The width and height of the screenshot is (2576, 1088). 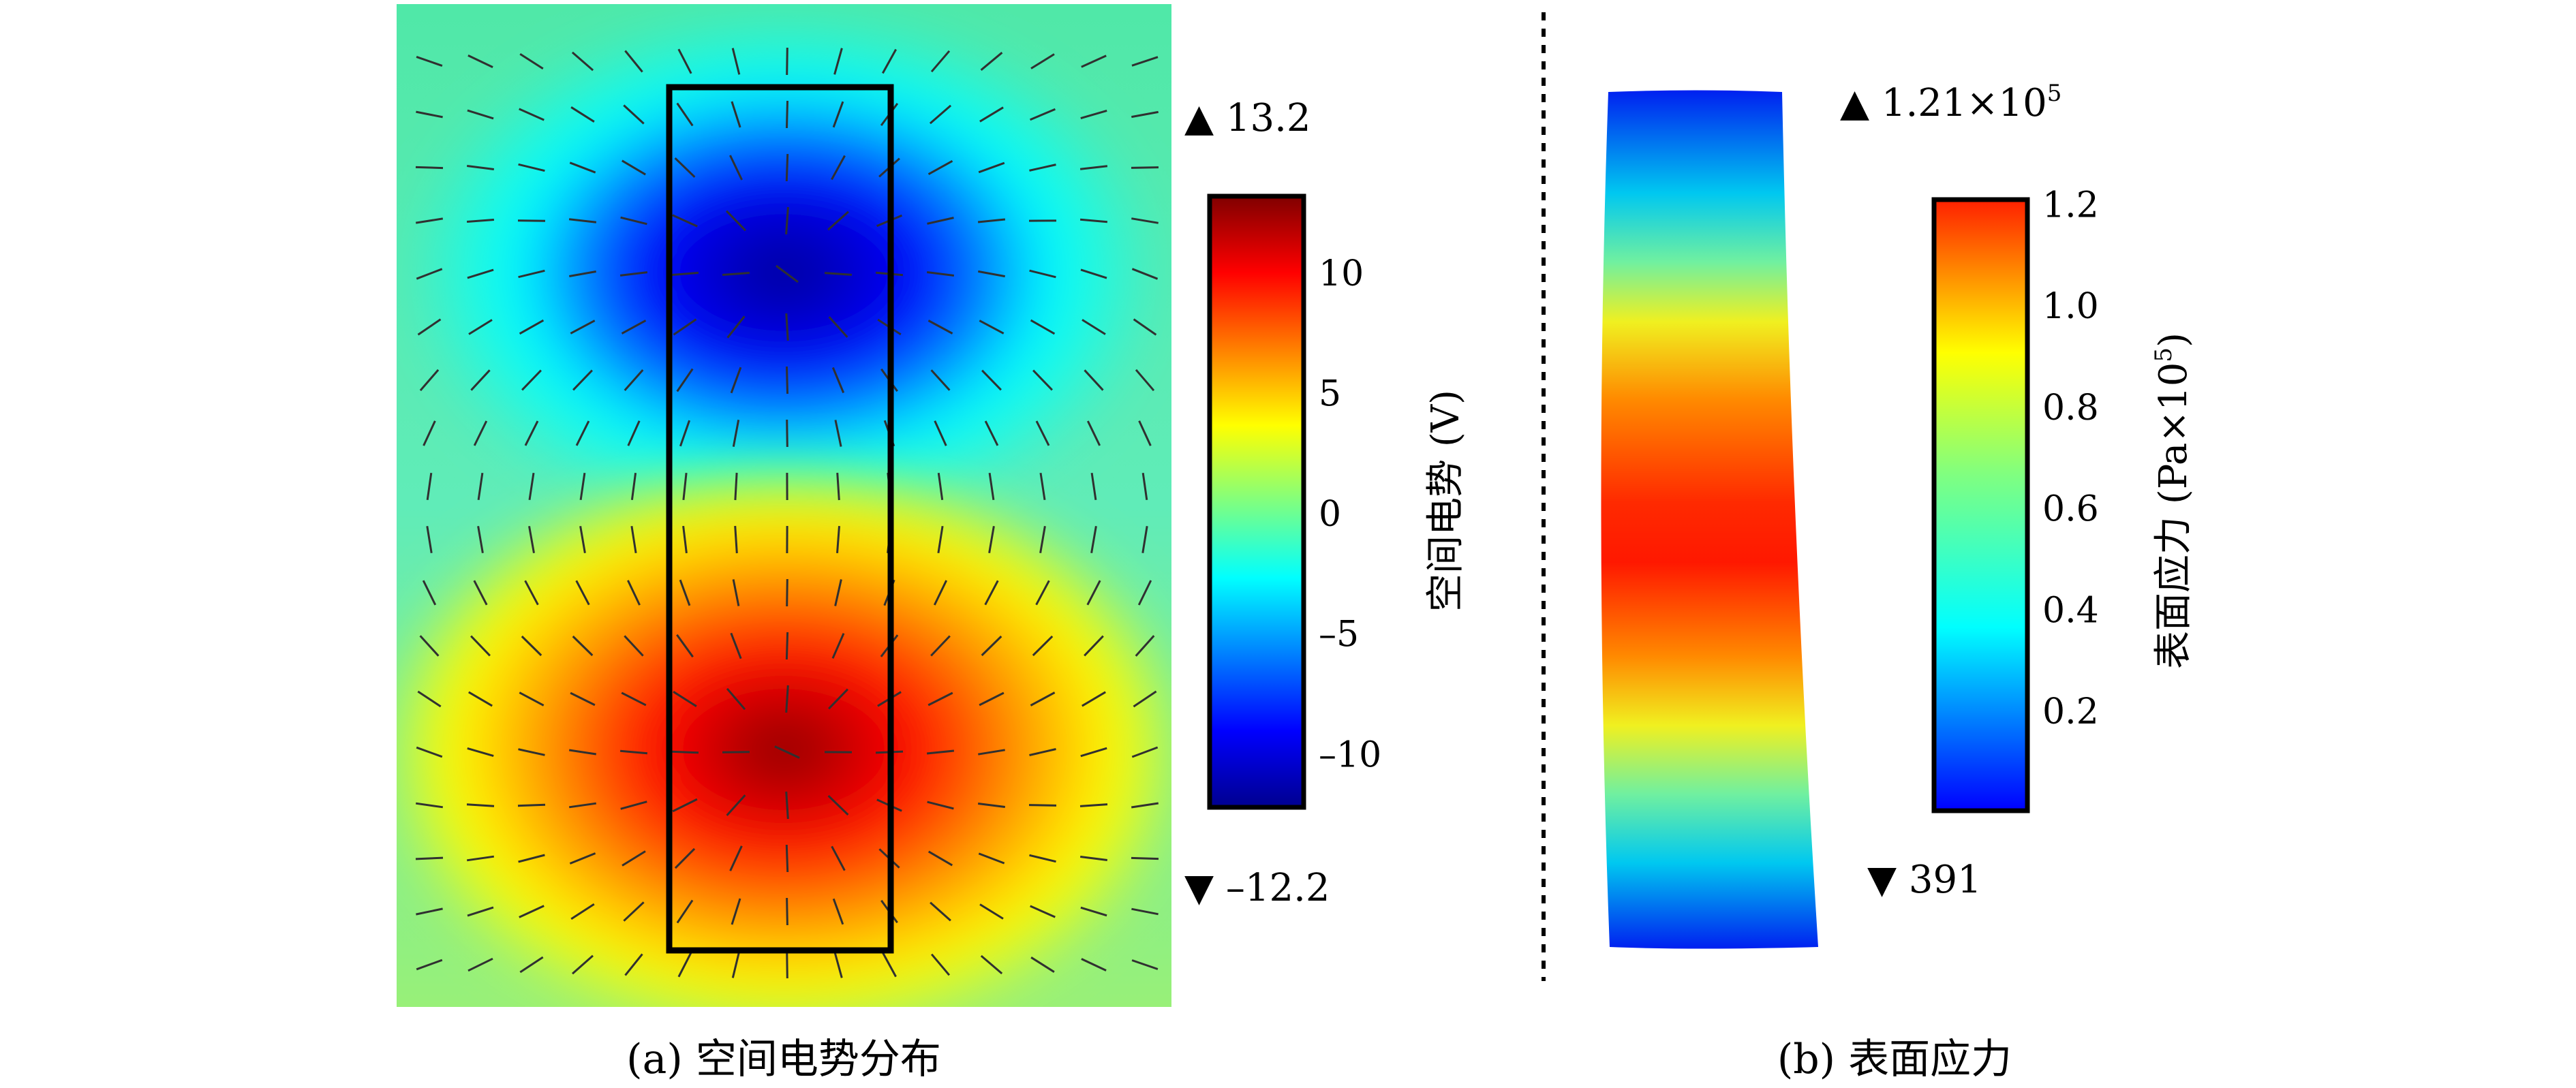 What do you see at coordinates (2070, 205) in the screenshot?
I see `stress-tick-label: 1.2` at bounding box center [2070, 205].